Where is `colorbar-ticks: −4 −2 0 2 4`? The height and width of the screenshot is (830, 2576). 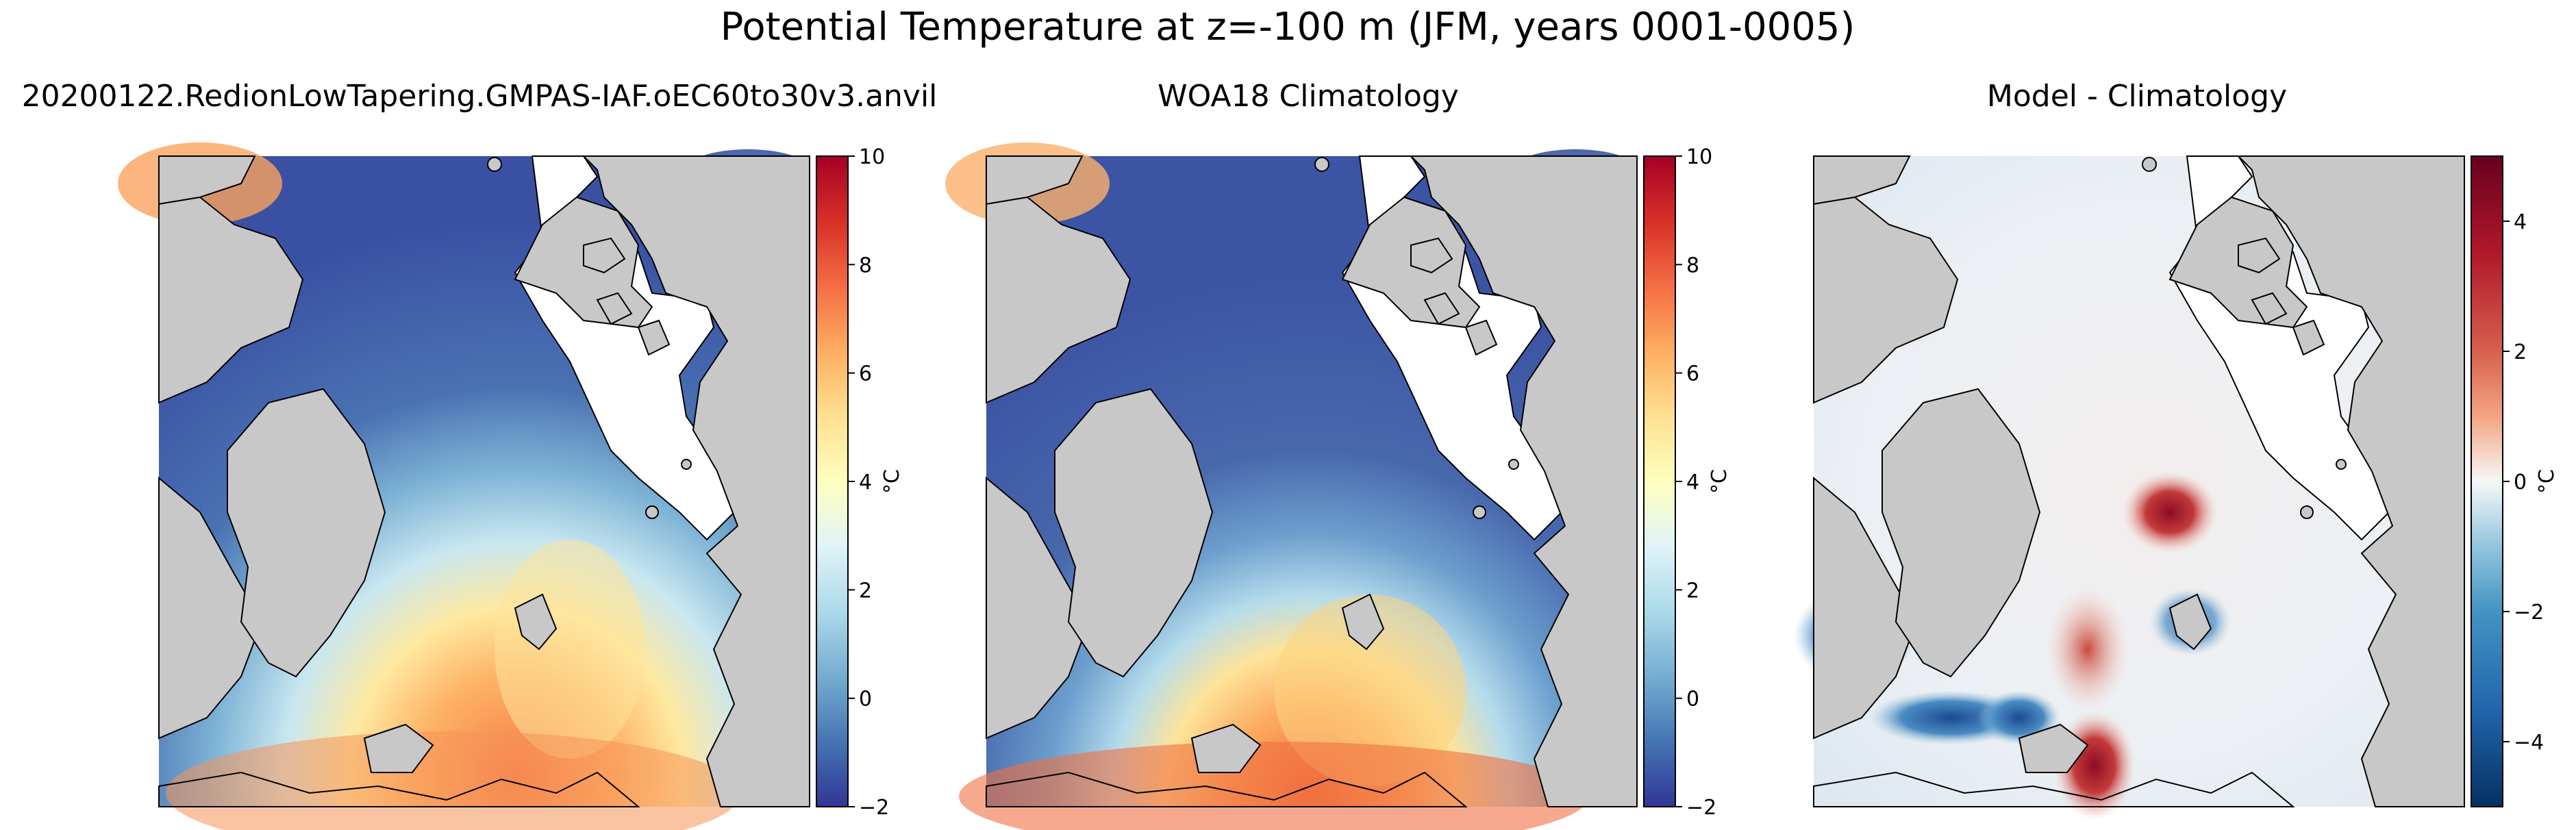 colorbar-ticks: −4 −2 0 2 4 is located at coordinates (2523, 483).